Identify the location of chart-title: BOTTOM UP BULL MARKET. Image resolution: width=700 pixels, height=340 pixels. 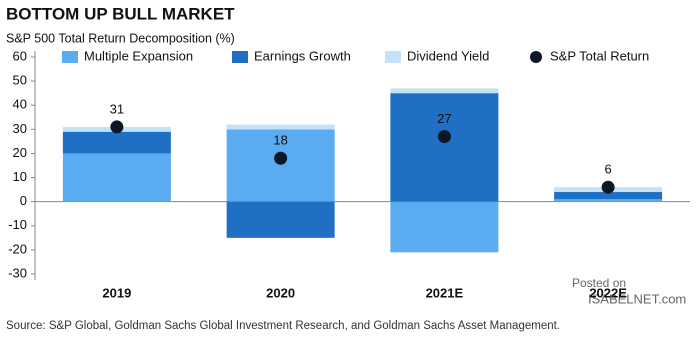
(120, 13).